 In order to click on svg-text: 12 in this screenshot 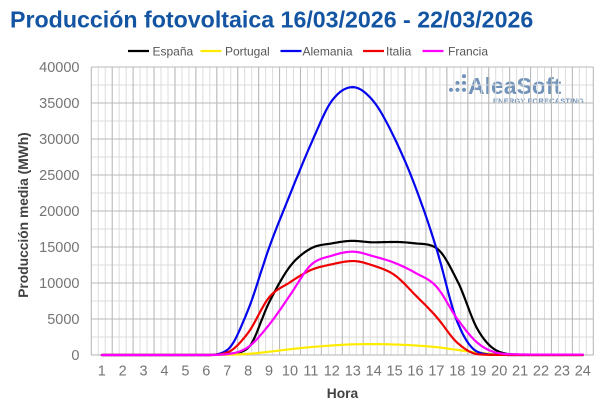, I will do `click(332, 372)`.